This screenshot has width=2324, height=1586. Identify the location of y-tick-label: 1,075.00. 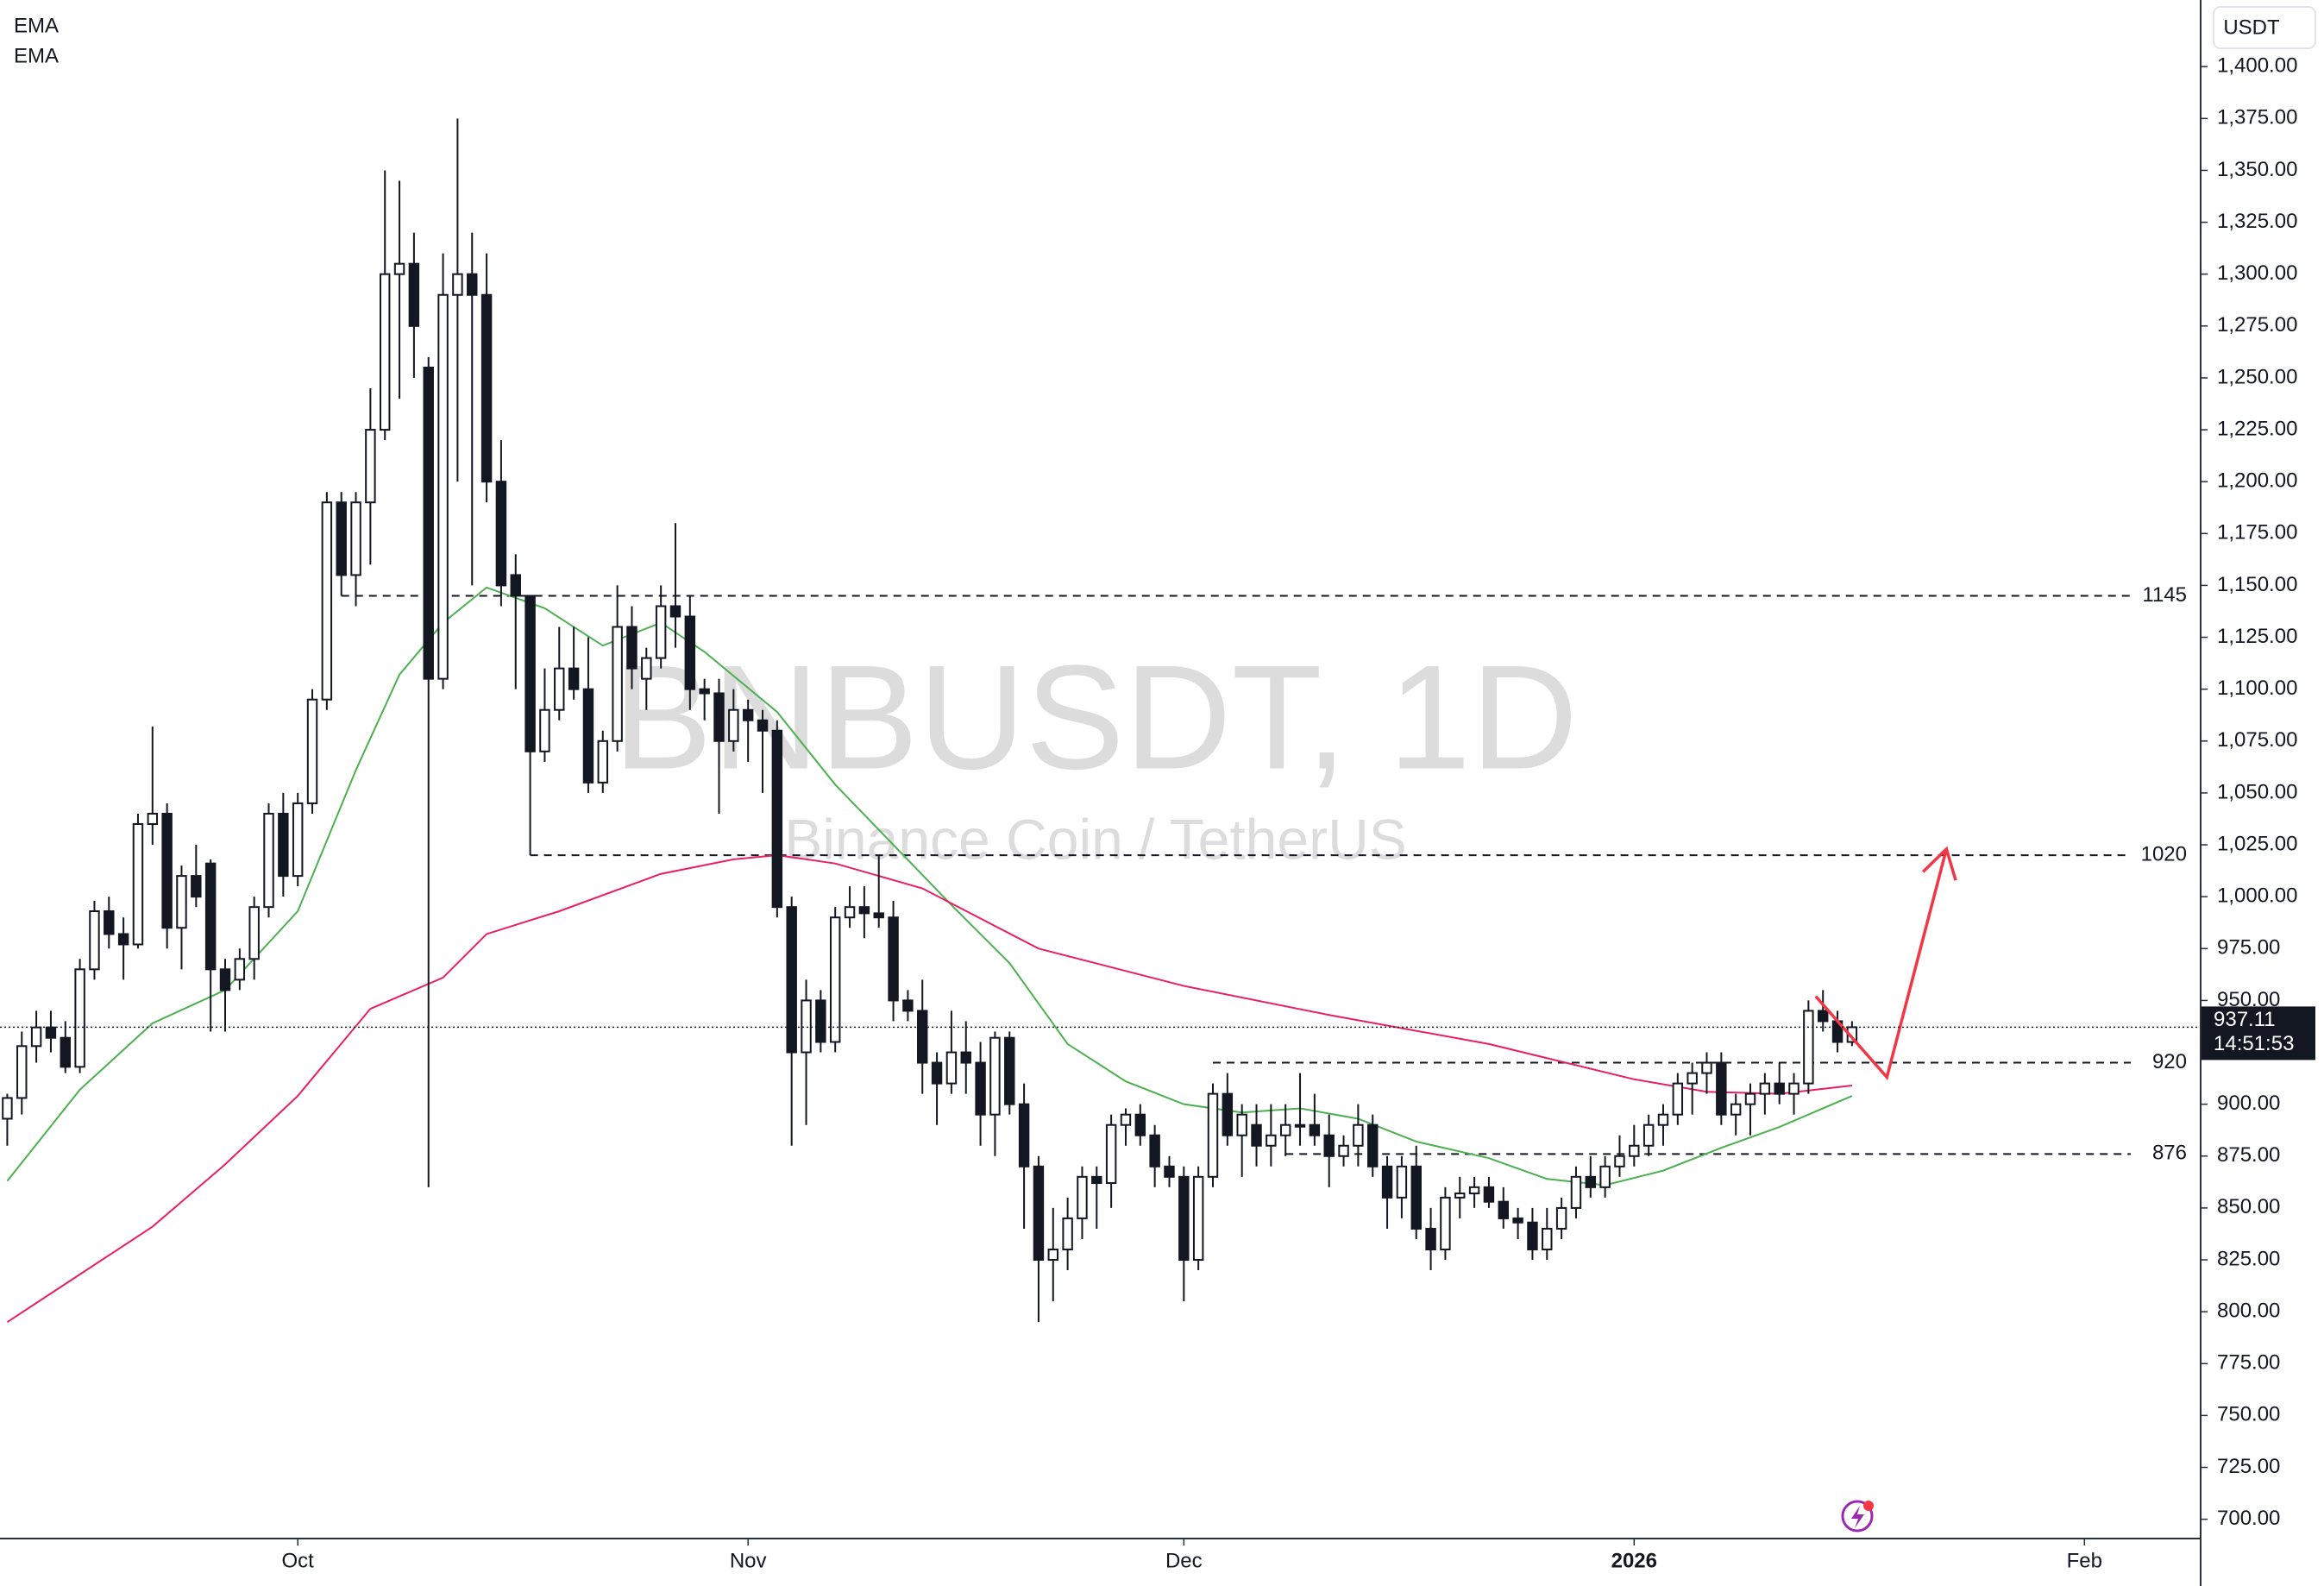
(2257, 740).